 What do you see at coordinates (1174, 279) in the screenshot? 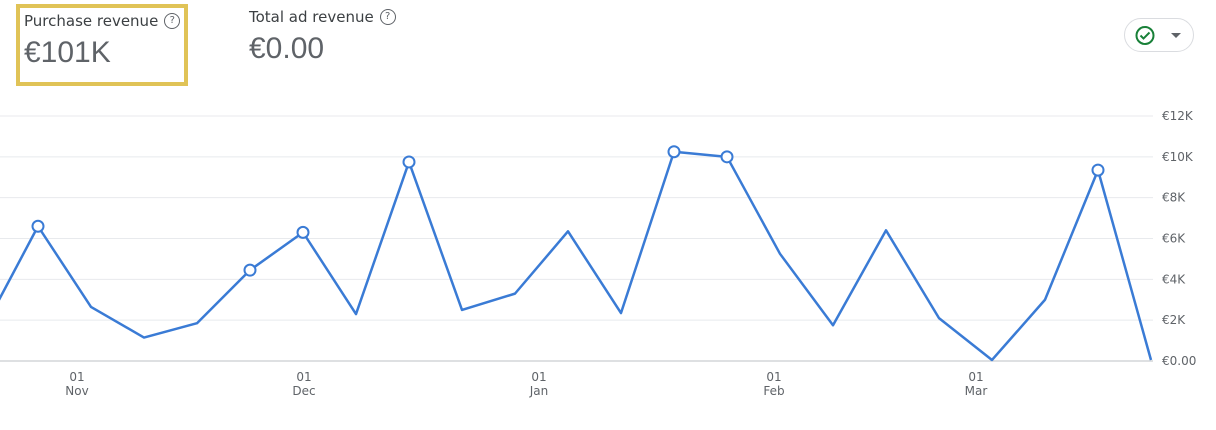
I see `y-tick-label: €4K` at bounding box center [1174, 279].